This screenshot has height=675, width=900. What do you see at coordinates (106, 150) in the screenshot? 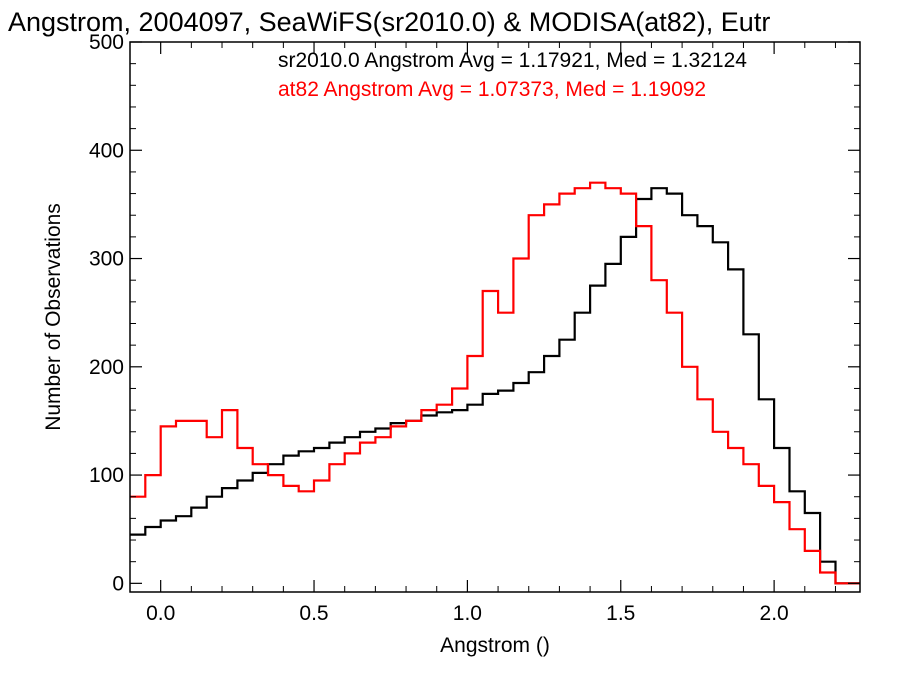
I see `y-tick-label: 400` at bounding box center [106, 150].